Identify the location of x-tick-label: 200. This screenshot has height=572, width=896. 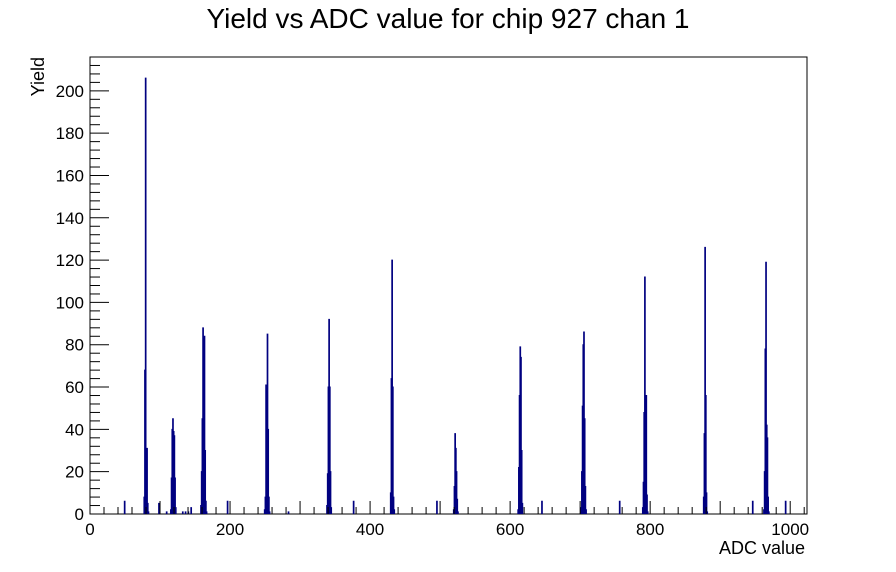
(230, 529).